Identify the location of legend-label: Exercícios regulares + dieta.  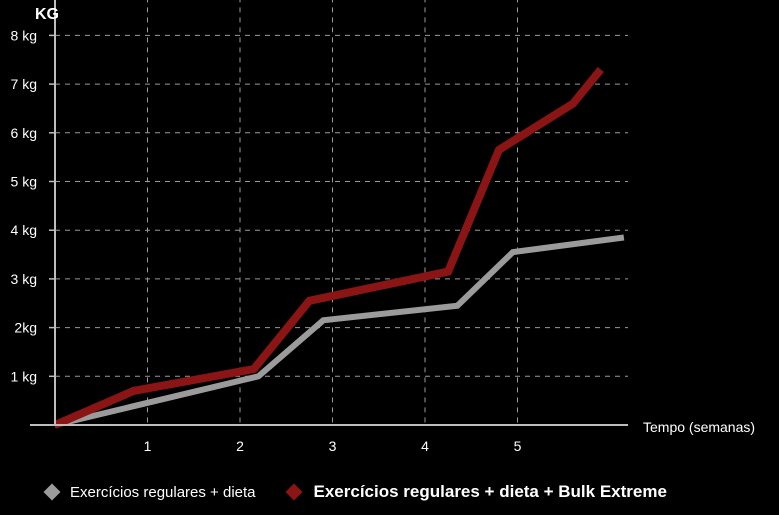
(163, 492).